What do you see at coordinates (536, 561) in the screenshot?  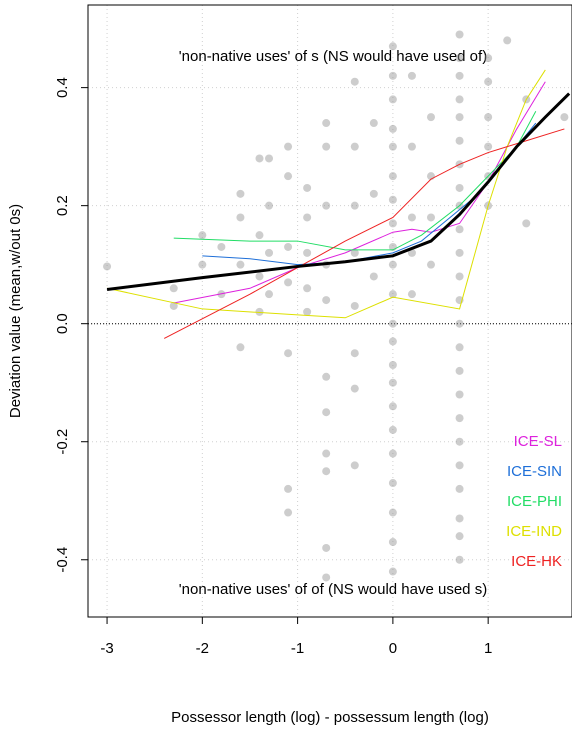 I see `legend-entry: ICE-HK` at bounding box center [536, 561].